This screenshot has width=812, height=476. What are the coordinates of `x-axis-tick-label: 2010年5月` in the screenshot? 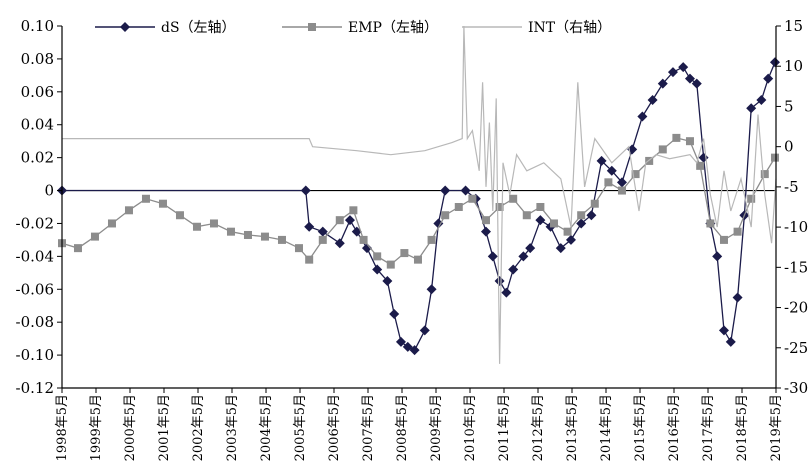 It's located at (470, 427).